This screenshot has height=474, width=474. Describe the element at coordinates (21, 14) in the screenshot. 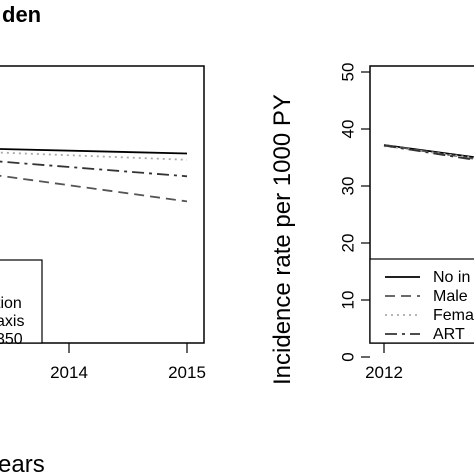

I see `left-chart-title: den` at that location.